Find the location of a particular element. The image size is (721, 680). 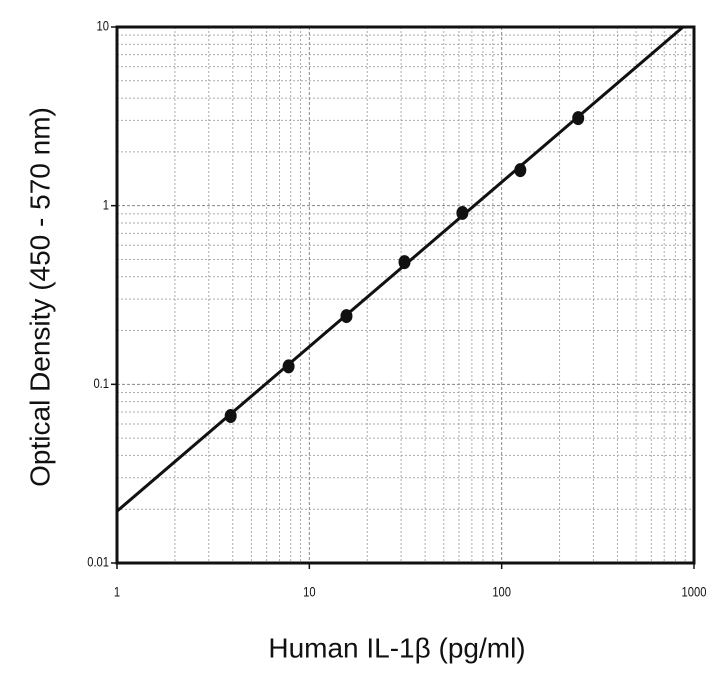

x-tick-label: 1000 is located at coordinates (694, 592).